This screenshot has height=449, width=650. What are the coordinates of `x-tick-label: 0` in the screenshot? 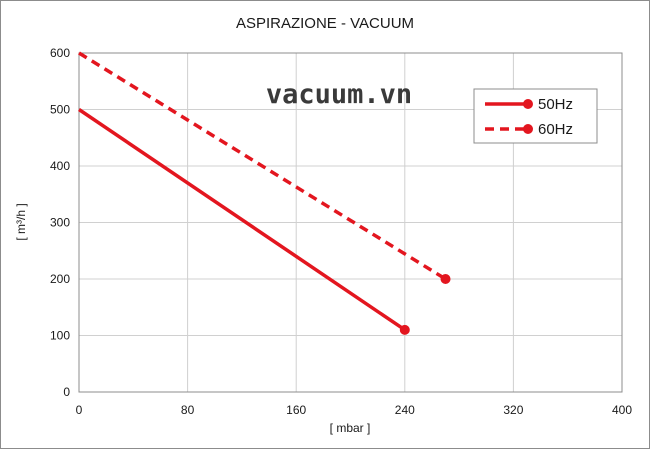 It's located at (79, 410).